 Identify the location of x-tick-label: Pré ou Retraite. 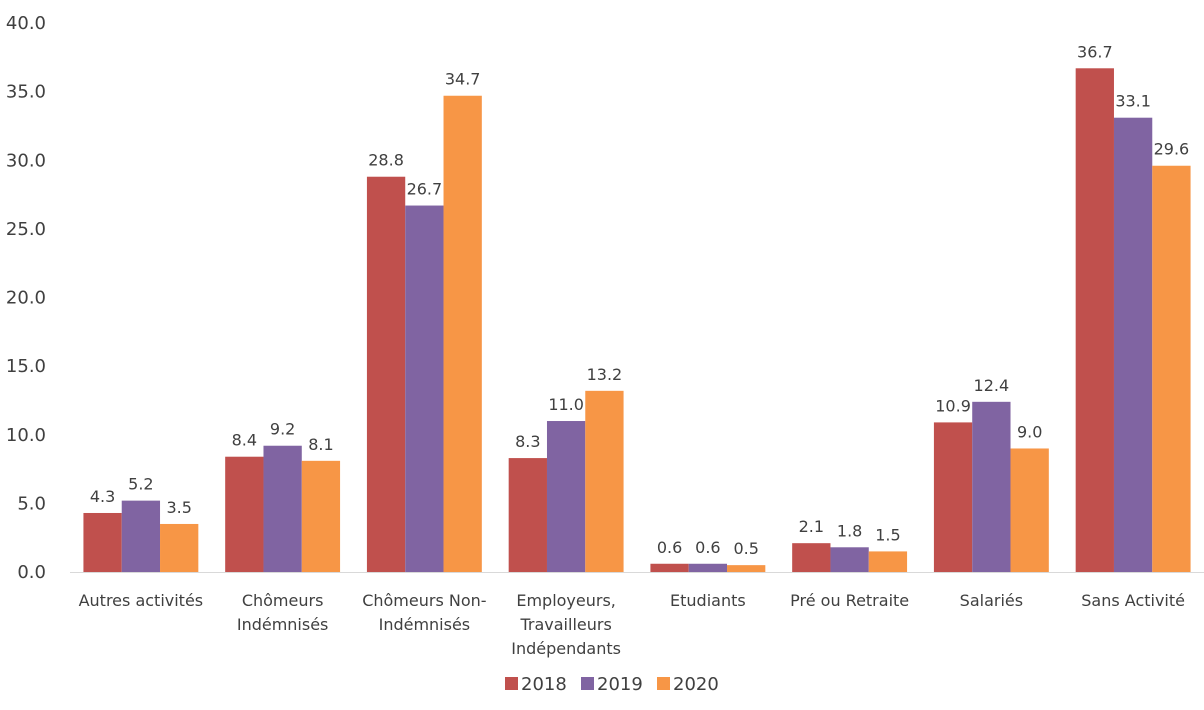
(849, 600).